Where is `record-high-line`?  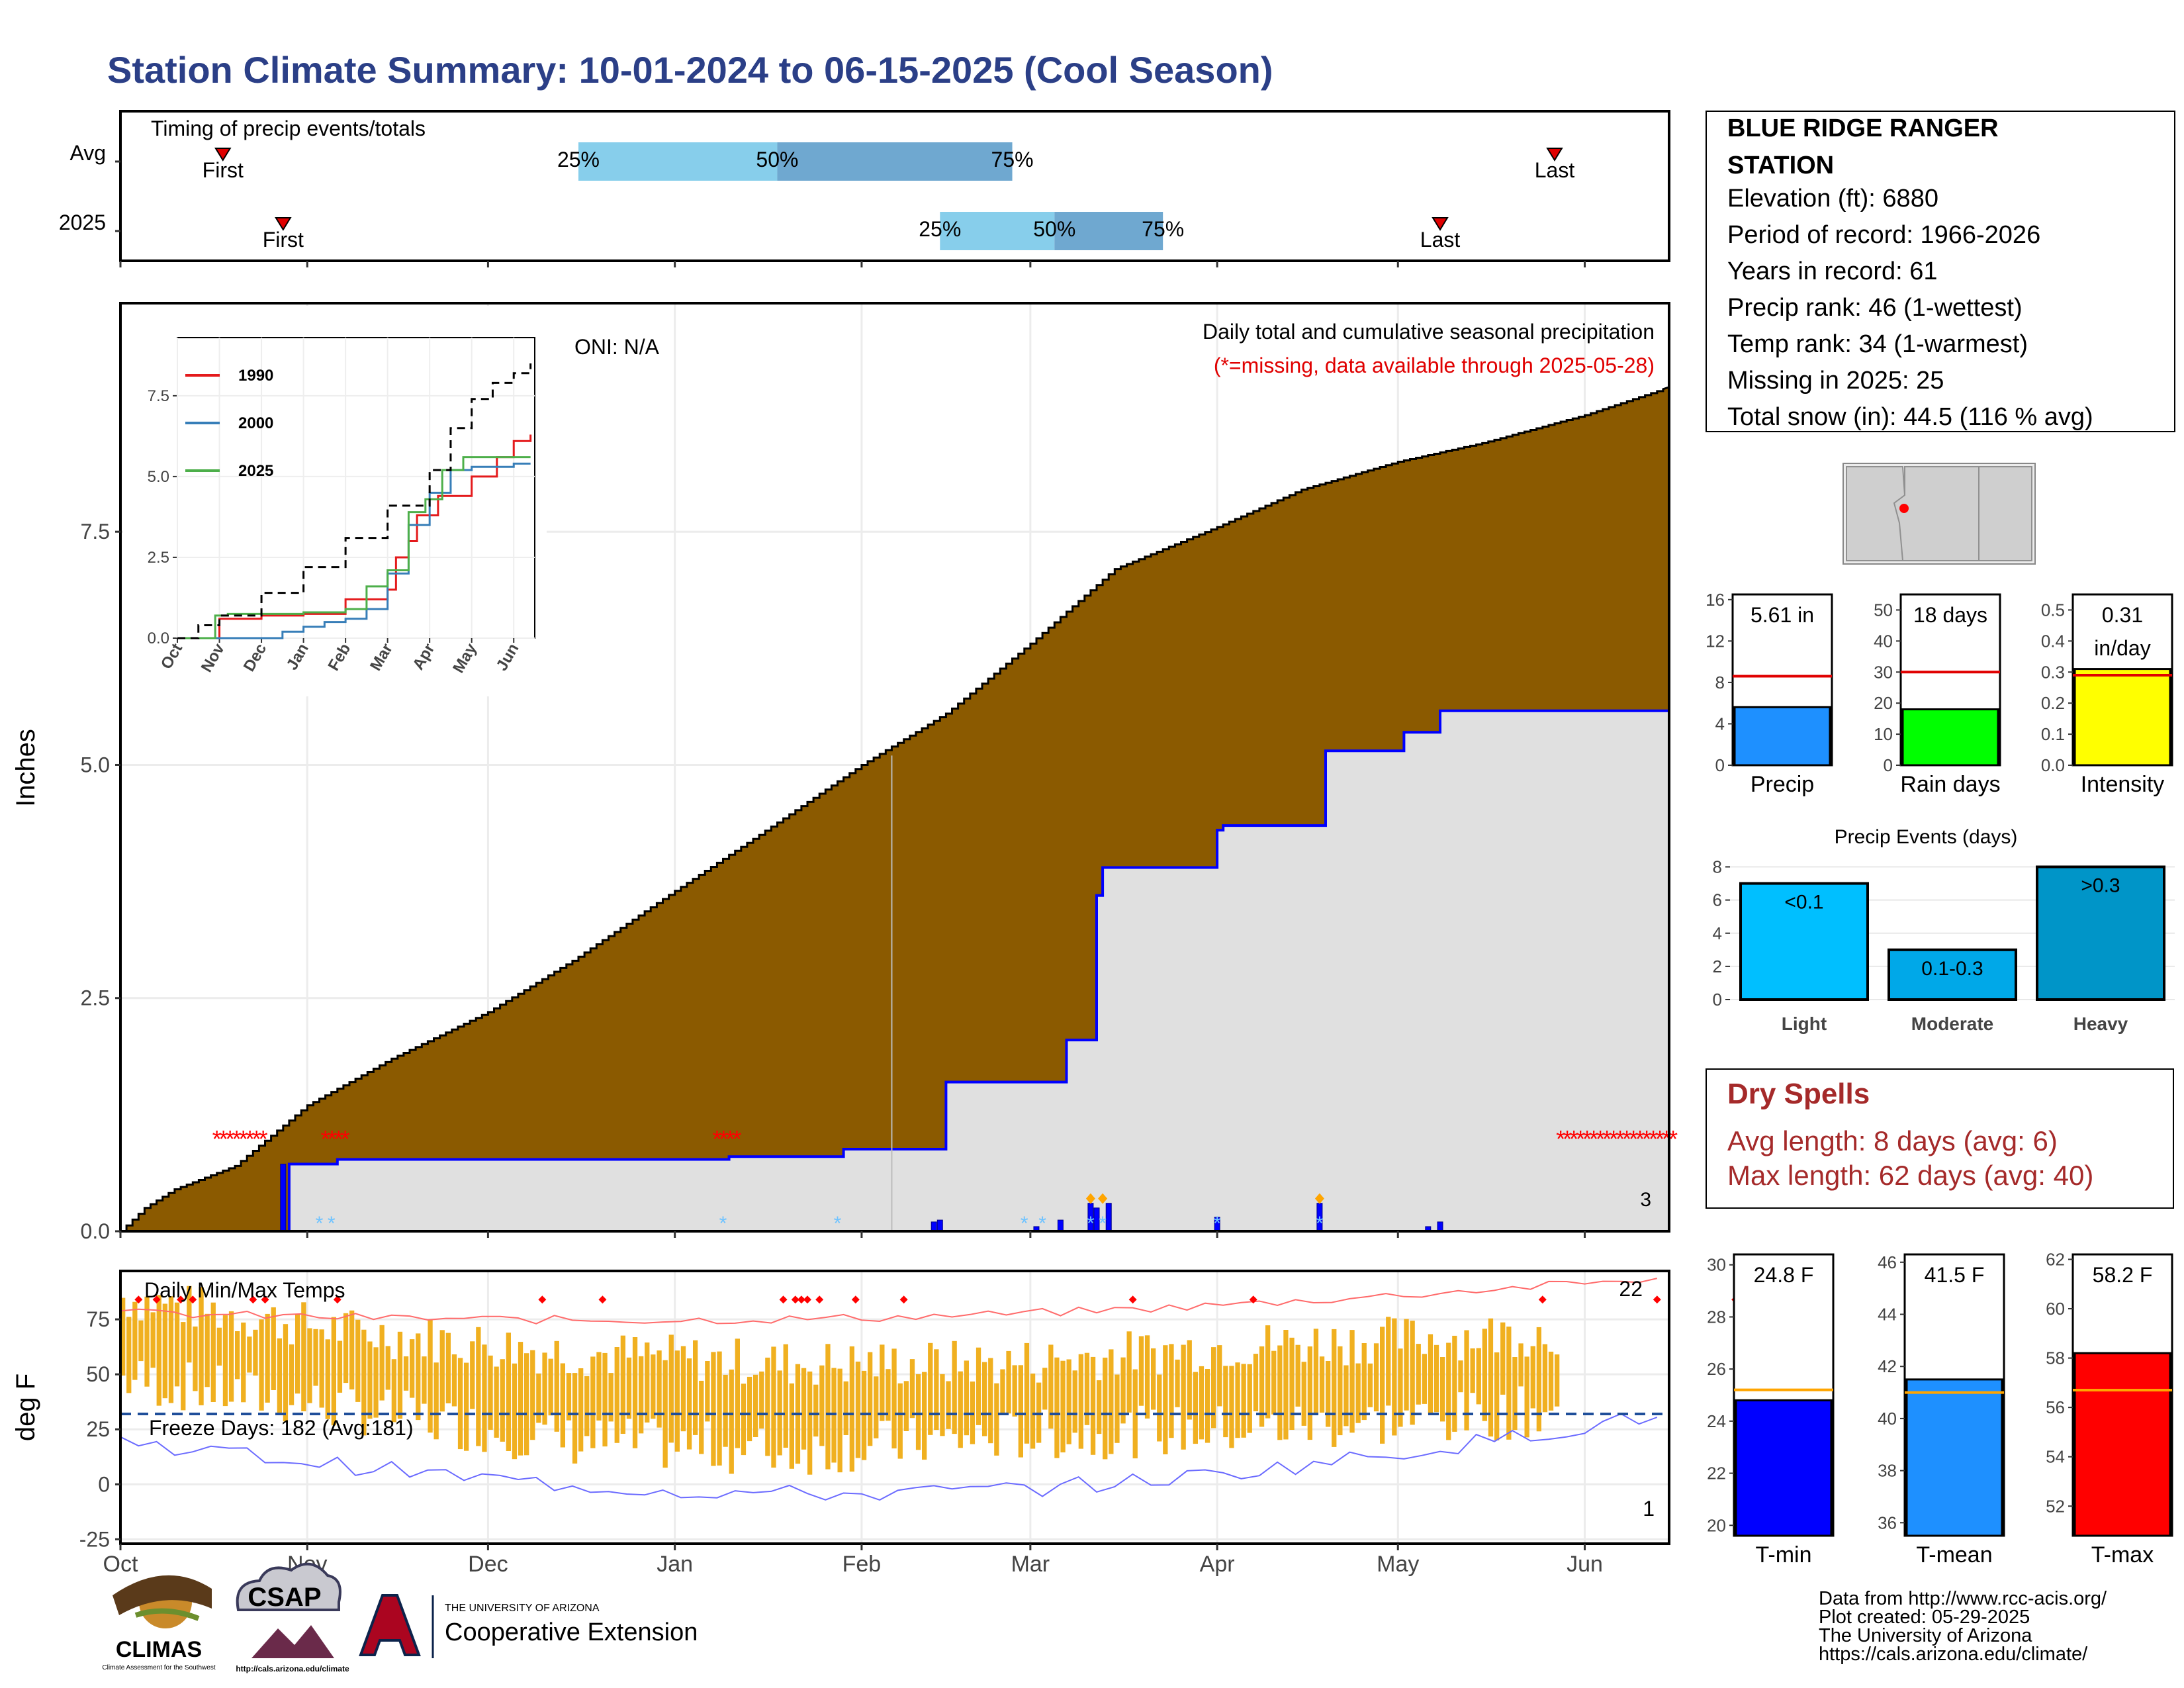 record-high-line is located at coordinates (889, 1301).